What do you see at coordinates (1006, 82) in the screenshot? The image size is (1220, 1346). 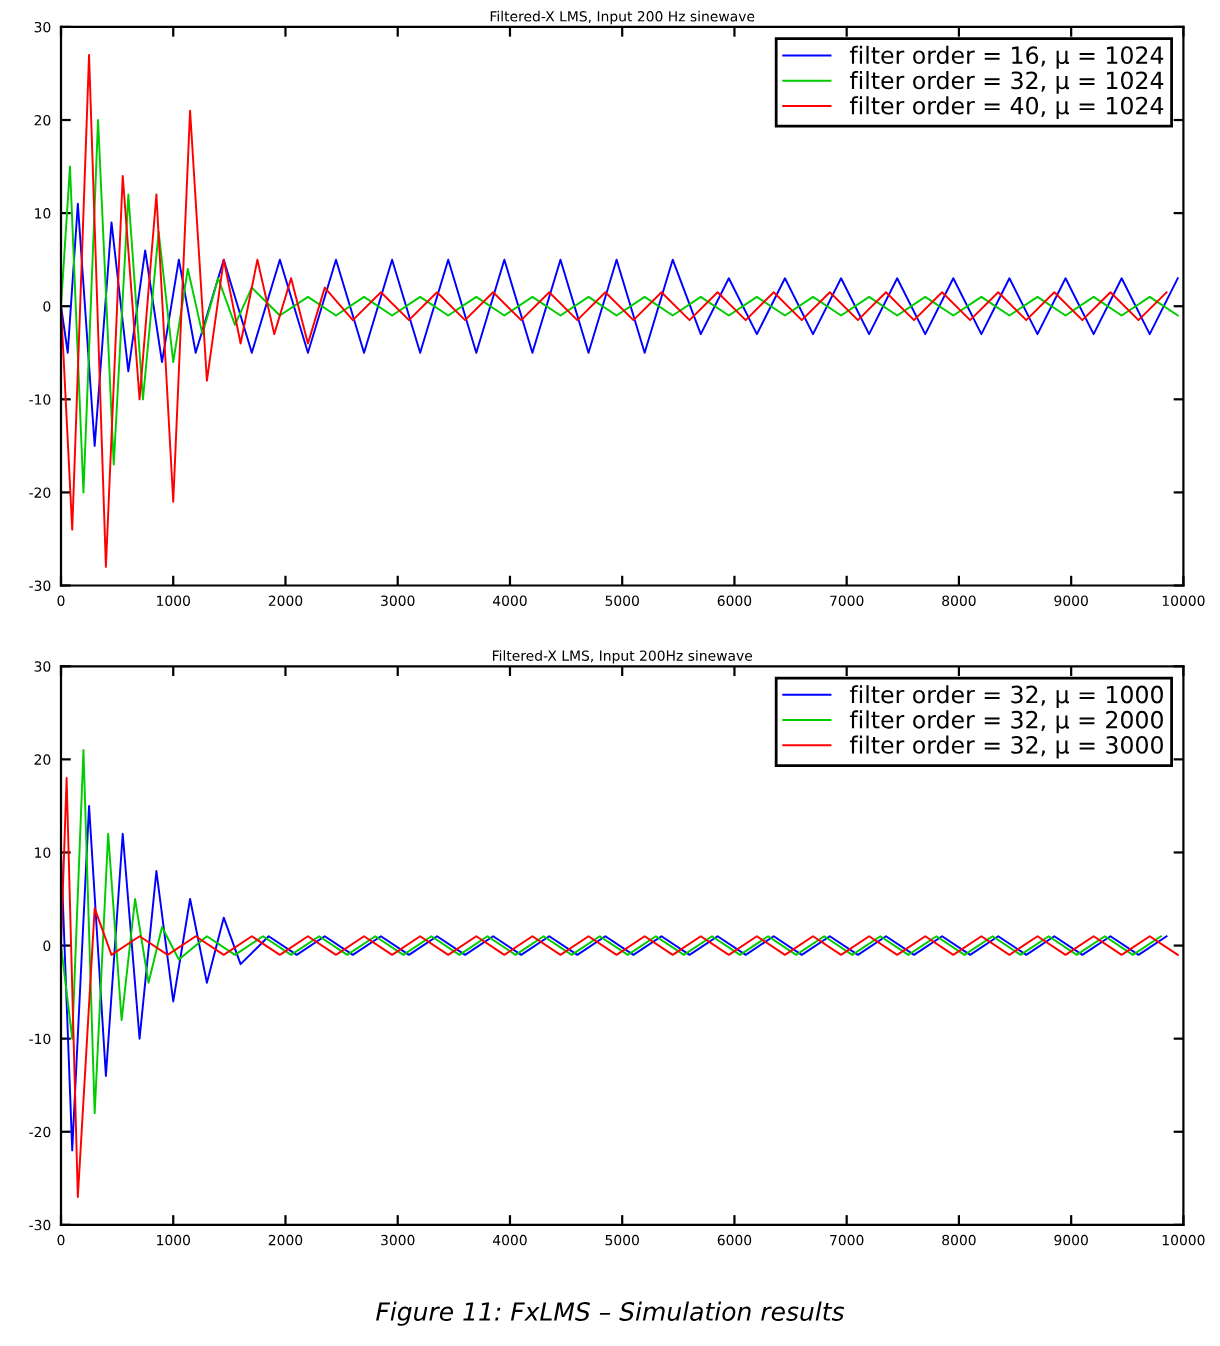 I see `legend-label: filter order = 32, μ = 1024` at bounding box center [1006, 82].